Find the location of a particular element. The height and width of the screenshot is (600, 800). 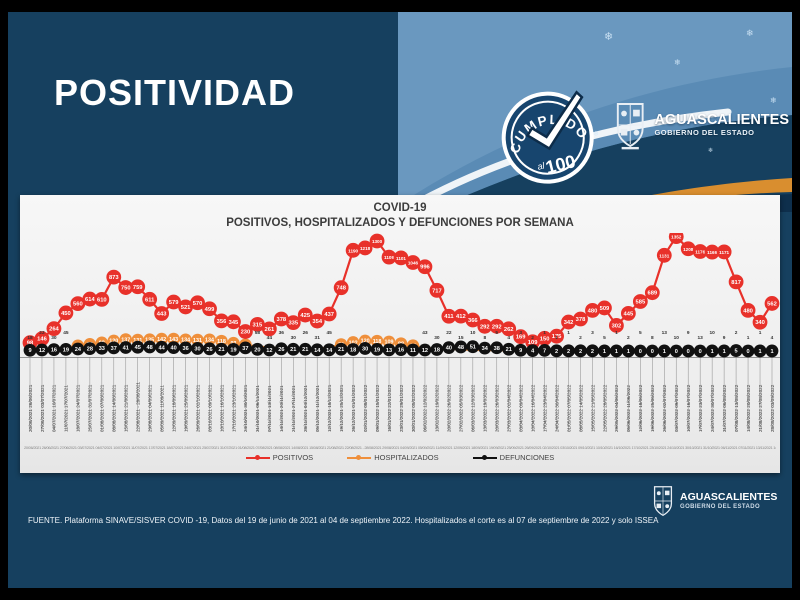

x-axis-week-label: 30/01/2022 05/02/2022 is located at coordinates (413, 408).